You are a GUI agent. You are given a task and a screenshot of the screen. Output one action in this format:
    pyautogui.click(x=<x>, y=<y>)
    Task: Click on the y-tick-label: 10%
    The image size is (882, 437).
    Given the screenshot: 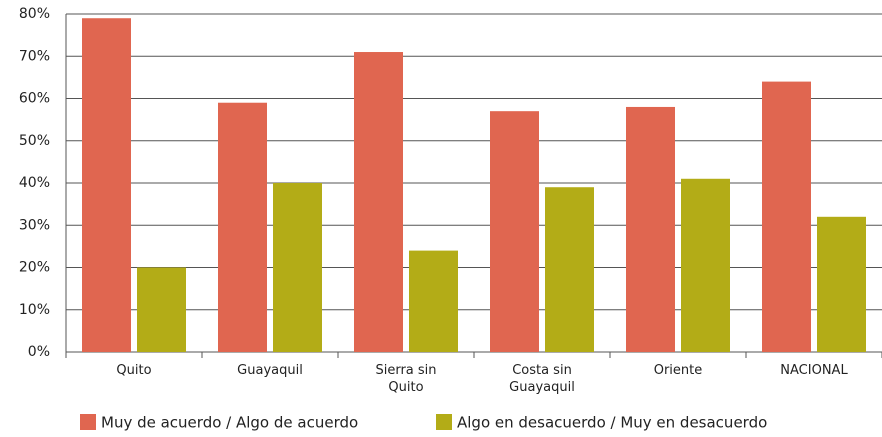 What is the action you would take?
    pyautogui.click(x=34, y=310)
    